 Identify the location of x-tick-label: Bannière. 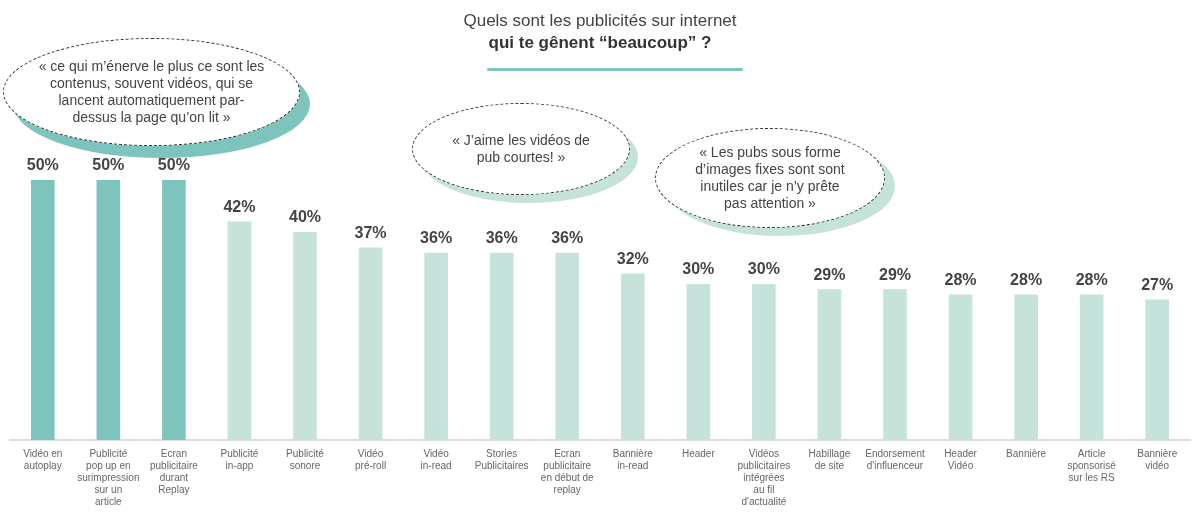
(1026, 453).